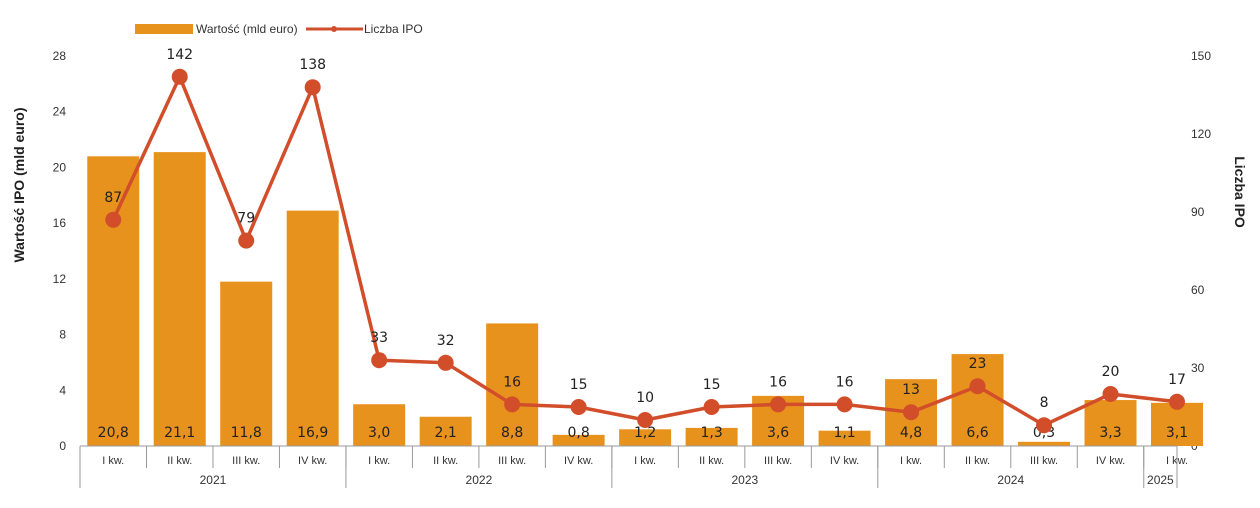 The width and height of the screenshot is (1260, 508). Describe the element at coordinates (60, 223) in the screenshot. I see `y-tick-label: 16` at that location.